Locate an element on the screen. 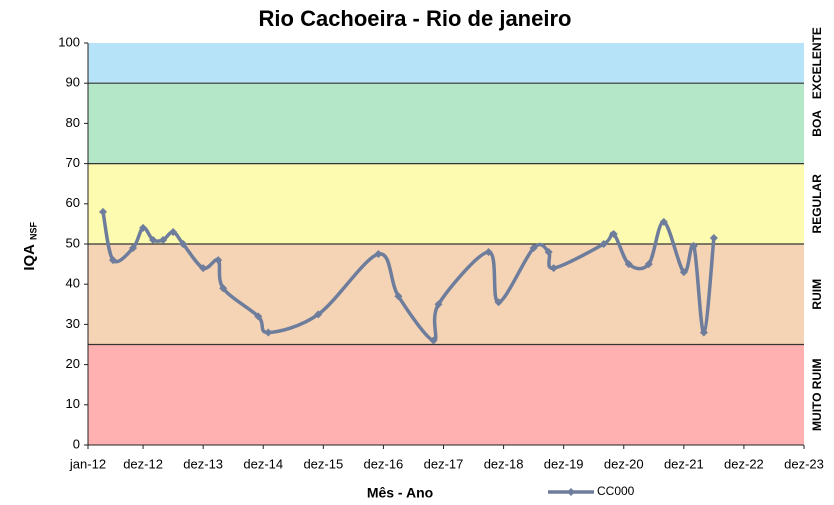 The height and width of the screenshot is (505, 834). y-tick-label: 70 is located at coordinates (73, 162).